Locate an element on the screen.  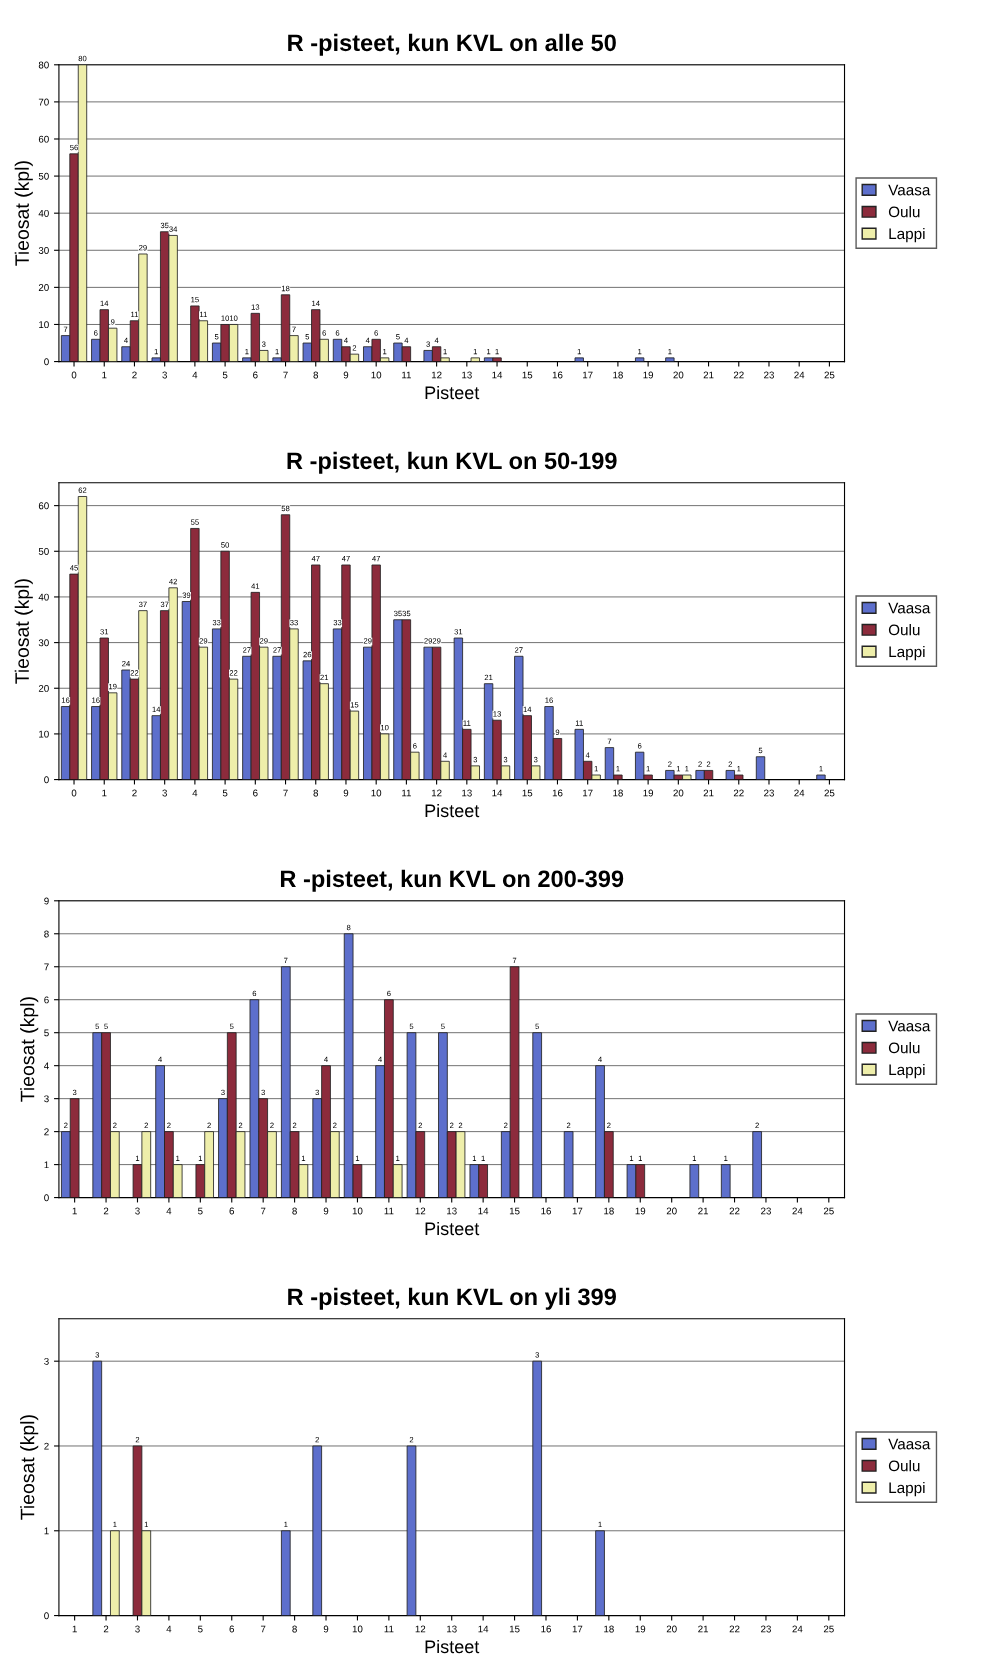
chart-title: R -pisteet, kun KVL on 50-199 is located at coordinates (452, 462).